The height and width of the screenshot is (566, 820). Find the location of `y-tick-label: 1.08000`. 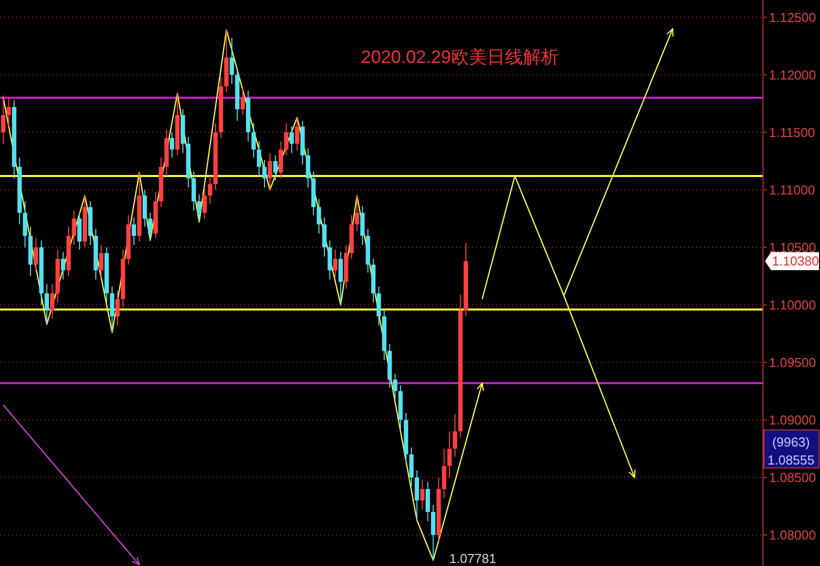

y-tick-label: 1.08000 is located at coordinates (792, 534).